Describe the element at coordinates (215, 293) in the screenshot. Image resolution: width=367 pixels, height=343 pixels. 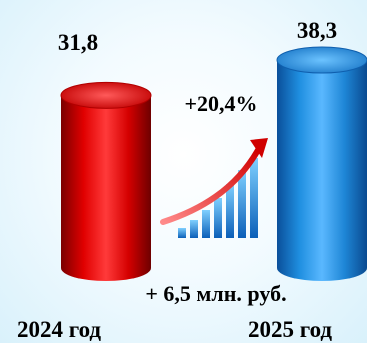
I see `difference-label: + 6,5 млн. руб.` at that location.